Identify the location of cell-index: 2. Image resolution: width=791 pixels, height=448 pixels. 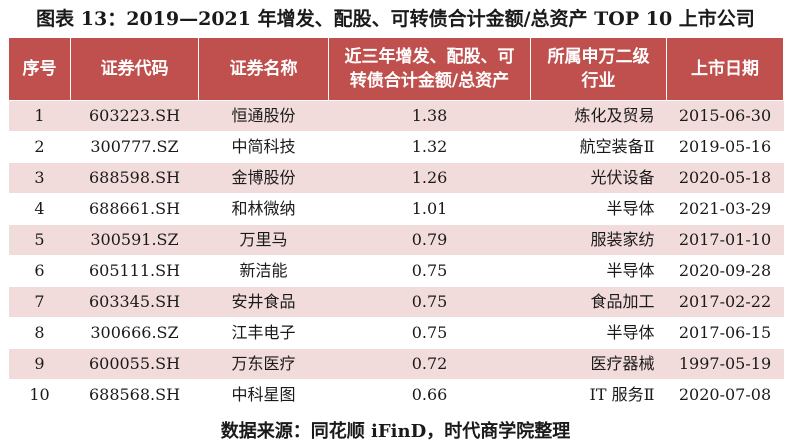
(39, 147).